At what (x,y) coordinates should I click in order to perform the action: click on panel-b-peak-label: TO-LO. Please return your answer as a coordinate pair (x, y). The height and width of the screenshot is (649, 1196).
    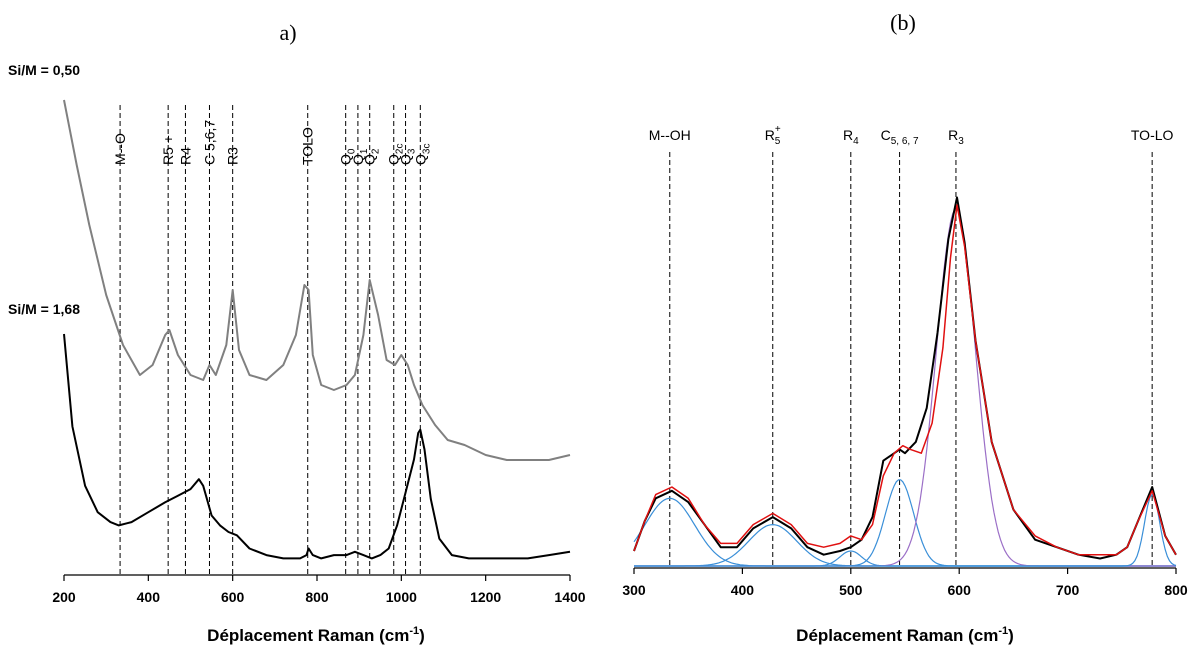
    Looking at the image, I should click on (1152, 135).